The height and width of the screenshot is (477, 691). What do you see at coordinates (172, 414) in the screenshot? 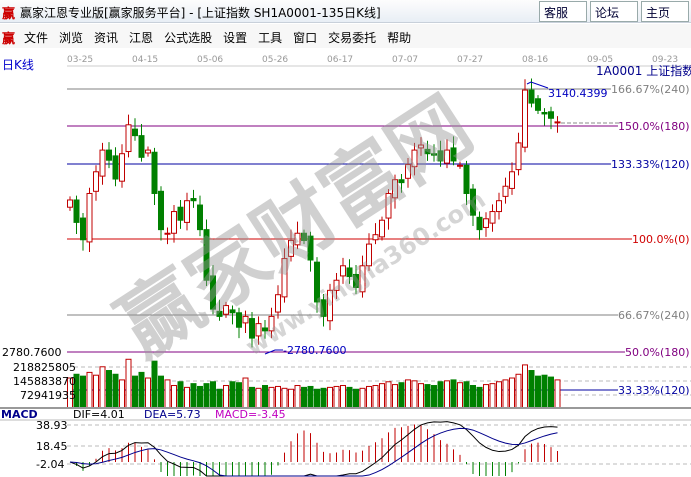
I see `dea-value: DEA=5.73` at bounding box center [172, 414].